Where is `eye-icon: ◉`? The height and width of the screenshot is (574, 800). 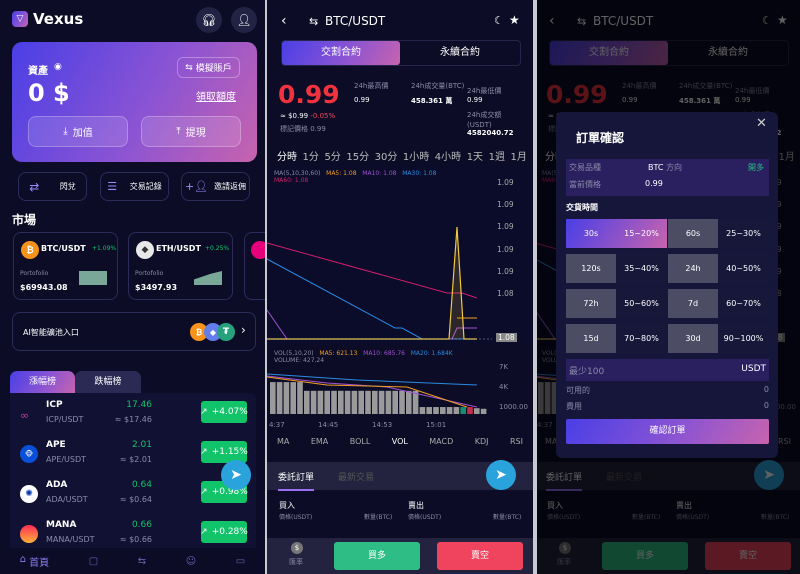 eye-icon: ◉ is located at coordinates (58, 67).